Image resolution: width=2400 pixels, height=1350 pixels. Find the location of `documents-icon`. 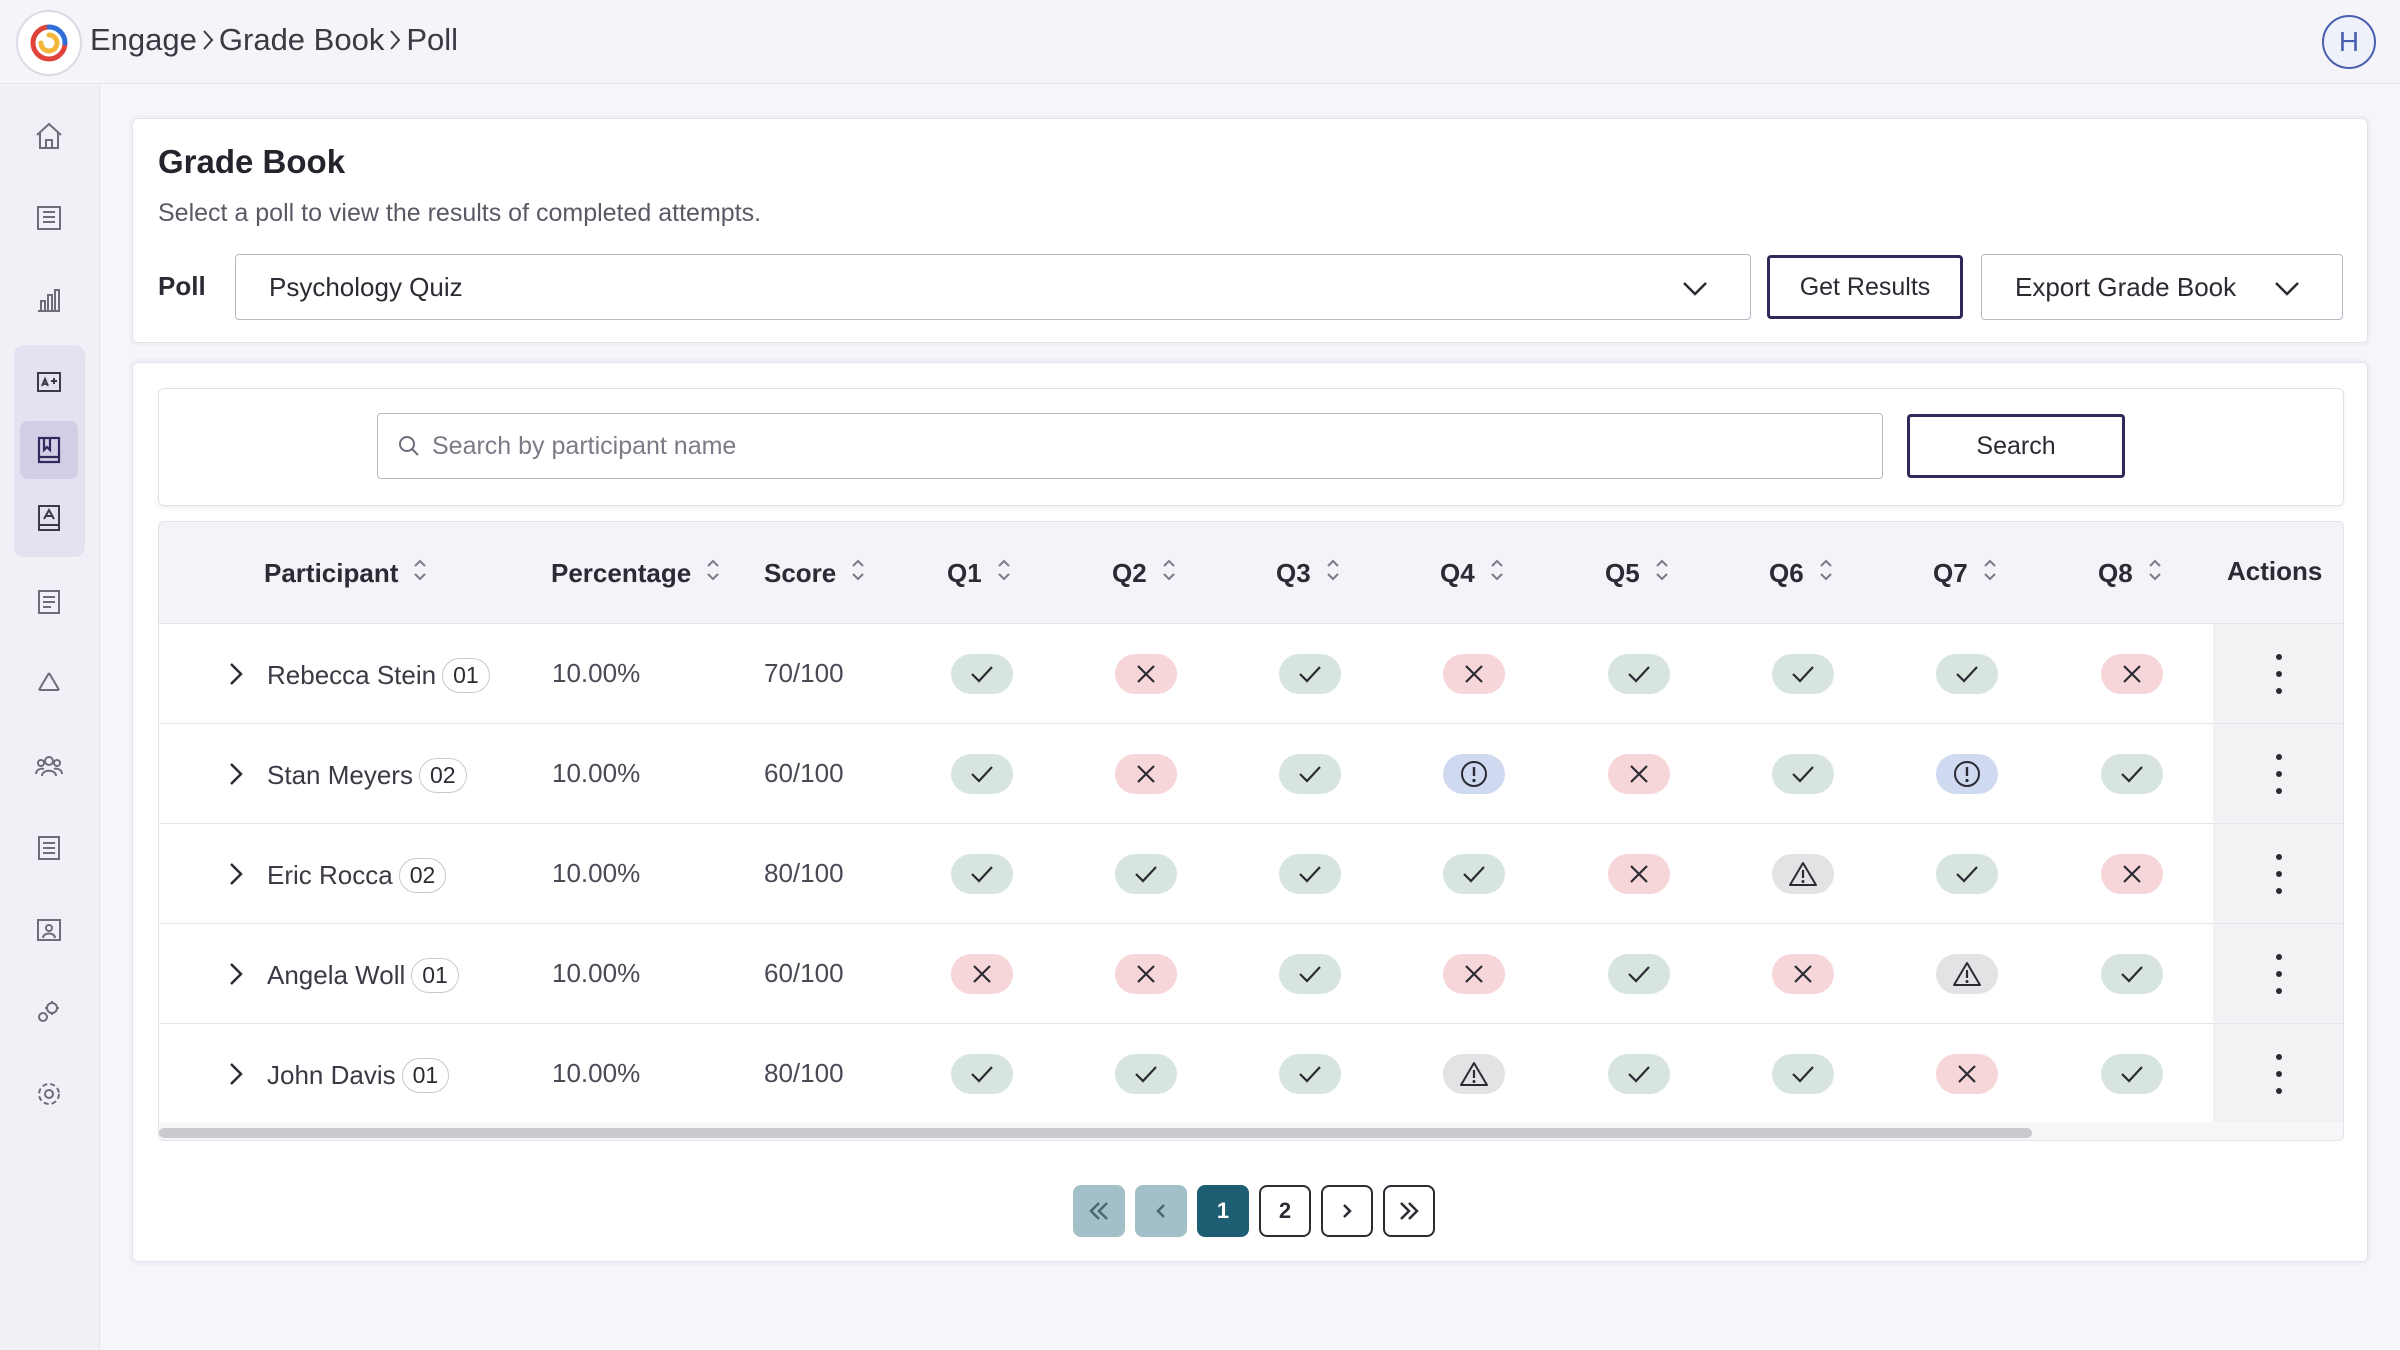

documents-icon is located at coordinates (49, 848).